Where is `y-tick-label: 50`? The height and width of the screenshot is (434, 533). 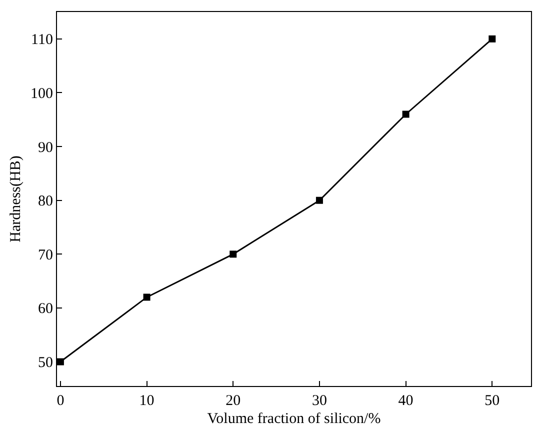
y-tick-label: 50 is located at coordinates (45, 363).